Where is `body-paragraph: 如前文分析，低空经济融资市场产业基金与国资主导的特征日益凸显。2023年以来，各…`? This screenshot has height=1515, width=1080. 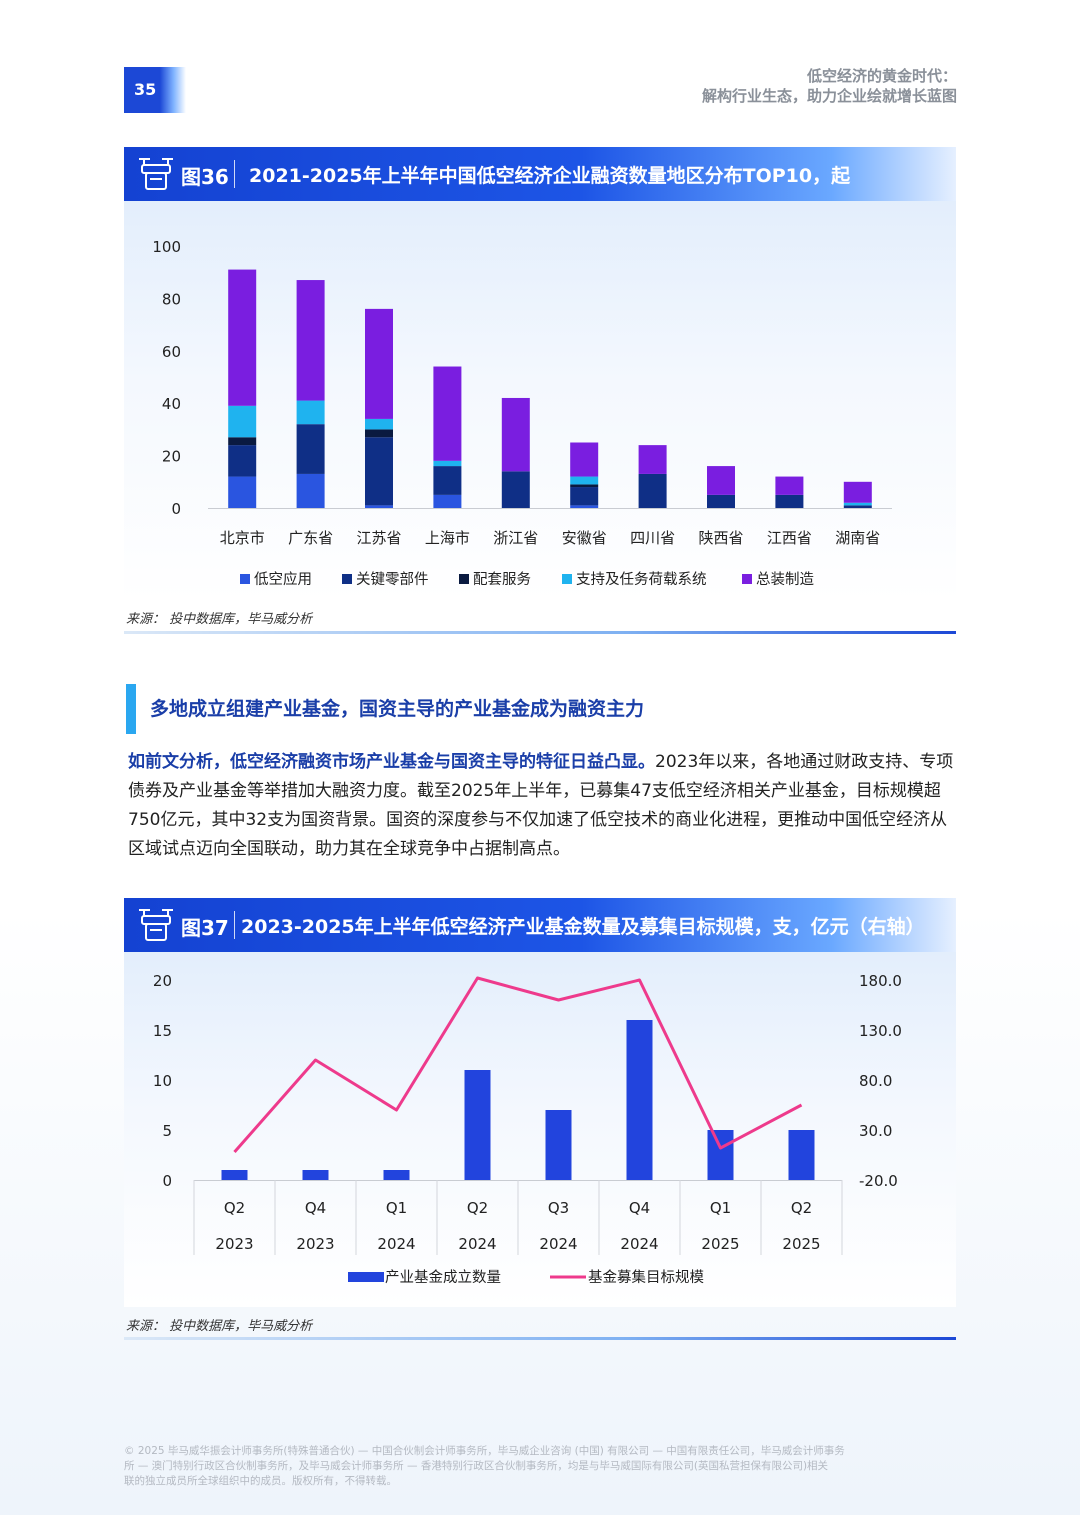 body-paragraph: 如前文分析，低空经济融资市场产业基金与国资主导的特征日益凸显。2023年以来，各… is located at coordinates (543, 806).